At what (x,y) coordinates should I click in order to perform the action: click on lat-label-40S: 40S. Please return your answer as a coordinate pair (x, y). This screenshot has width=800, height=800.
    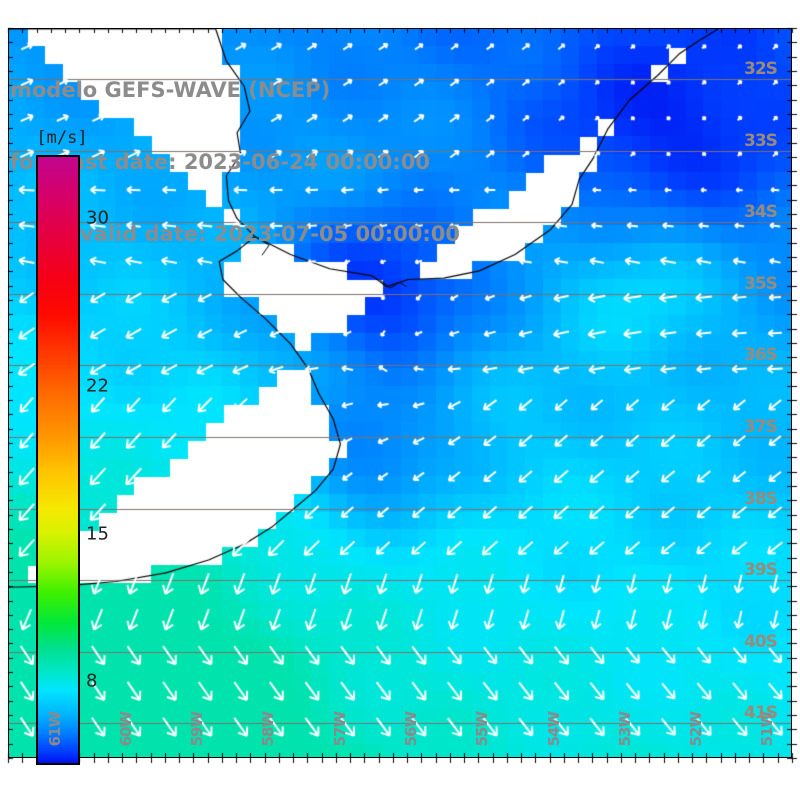
    Looking at the image, I should click on (761, 641).